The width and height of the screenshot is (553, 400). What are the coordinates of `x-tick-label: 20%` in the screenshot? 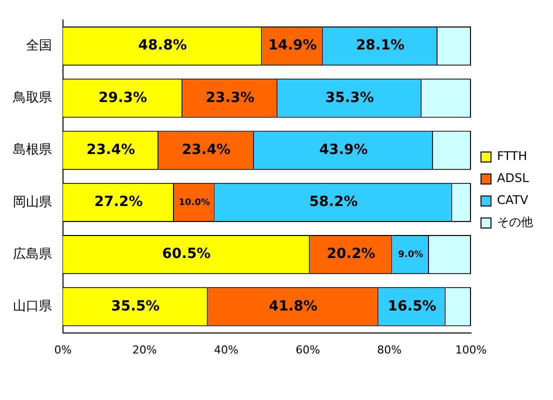 It's located at (144, 349).